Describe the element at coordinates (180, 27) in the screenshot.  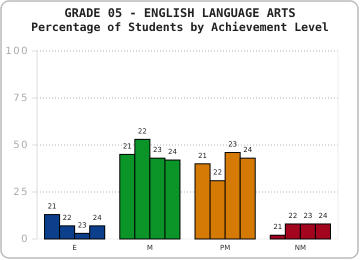
I see `chart-subtitle: Percentage of Students by Achievement Level` at that location.